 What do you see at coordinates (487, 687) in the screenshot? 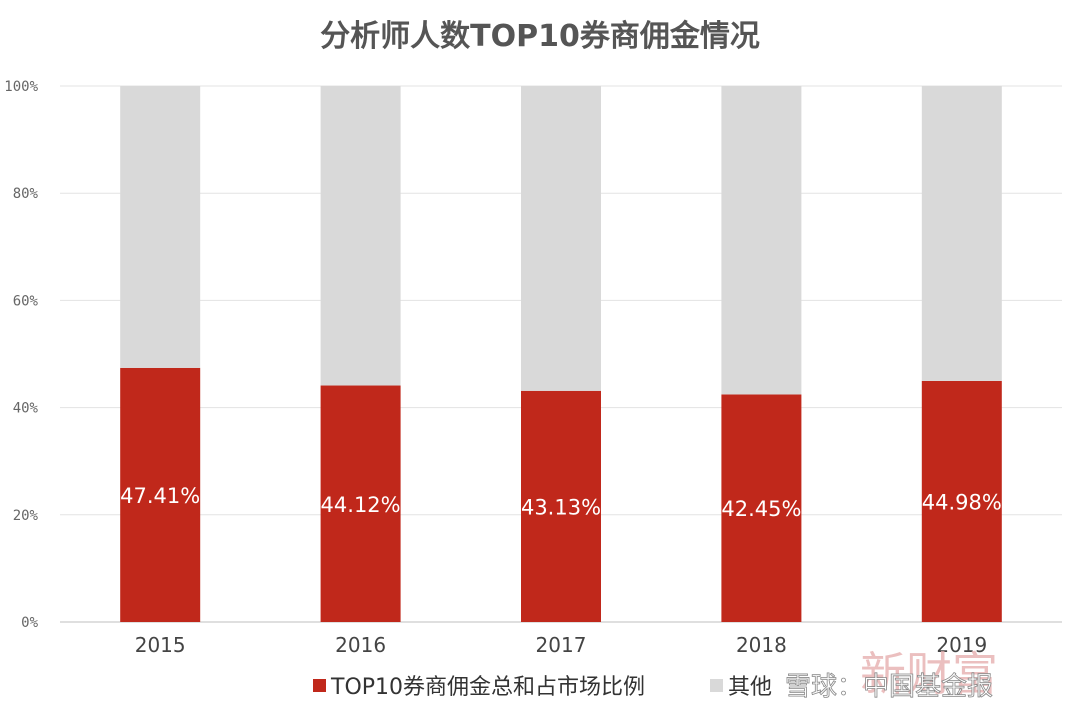
I see `legend-label: TOP10券商佣金总和占市场比例` at bounding box center [487, 687].